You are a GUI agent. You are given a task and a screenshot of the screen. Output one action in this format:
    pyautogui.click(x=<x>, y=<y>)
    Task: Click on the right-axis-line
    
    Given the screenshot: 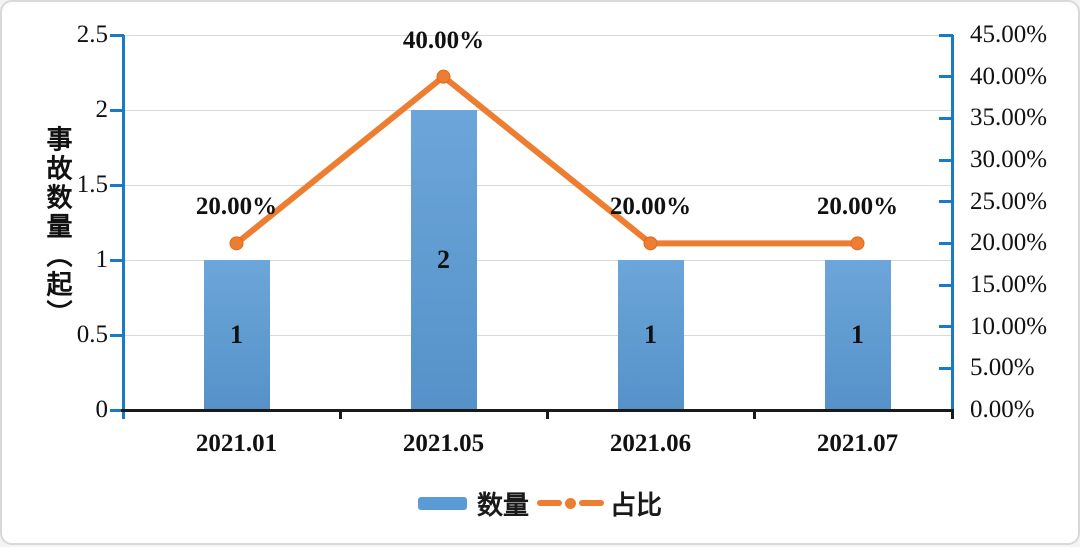 What is the action you would take?
    pyautogui.click(x=952, y=222)
    